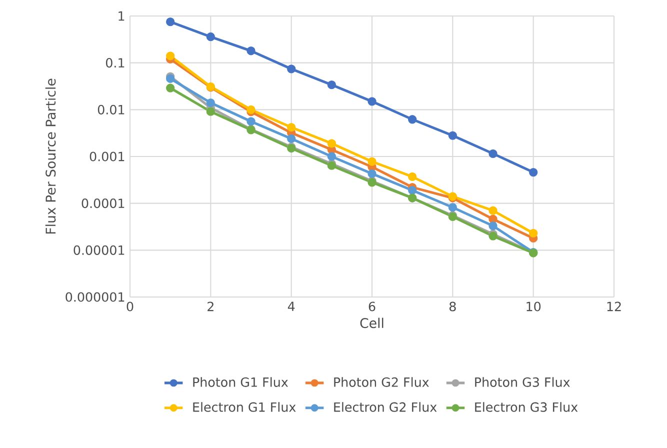  What do you see at coordinates (522, 382) in the screenshot?
I see `legend-label: Photon G3 Flux` at bounding box center [522, 382].